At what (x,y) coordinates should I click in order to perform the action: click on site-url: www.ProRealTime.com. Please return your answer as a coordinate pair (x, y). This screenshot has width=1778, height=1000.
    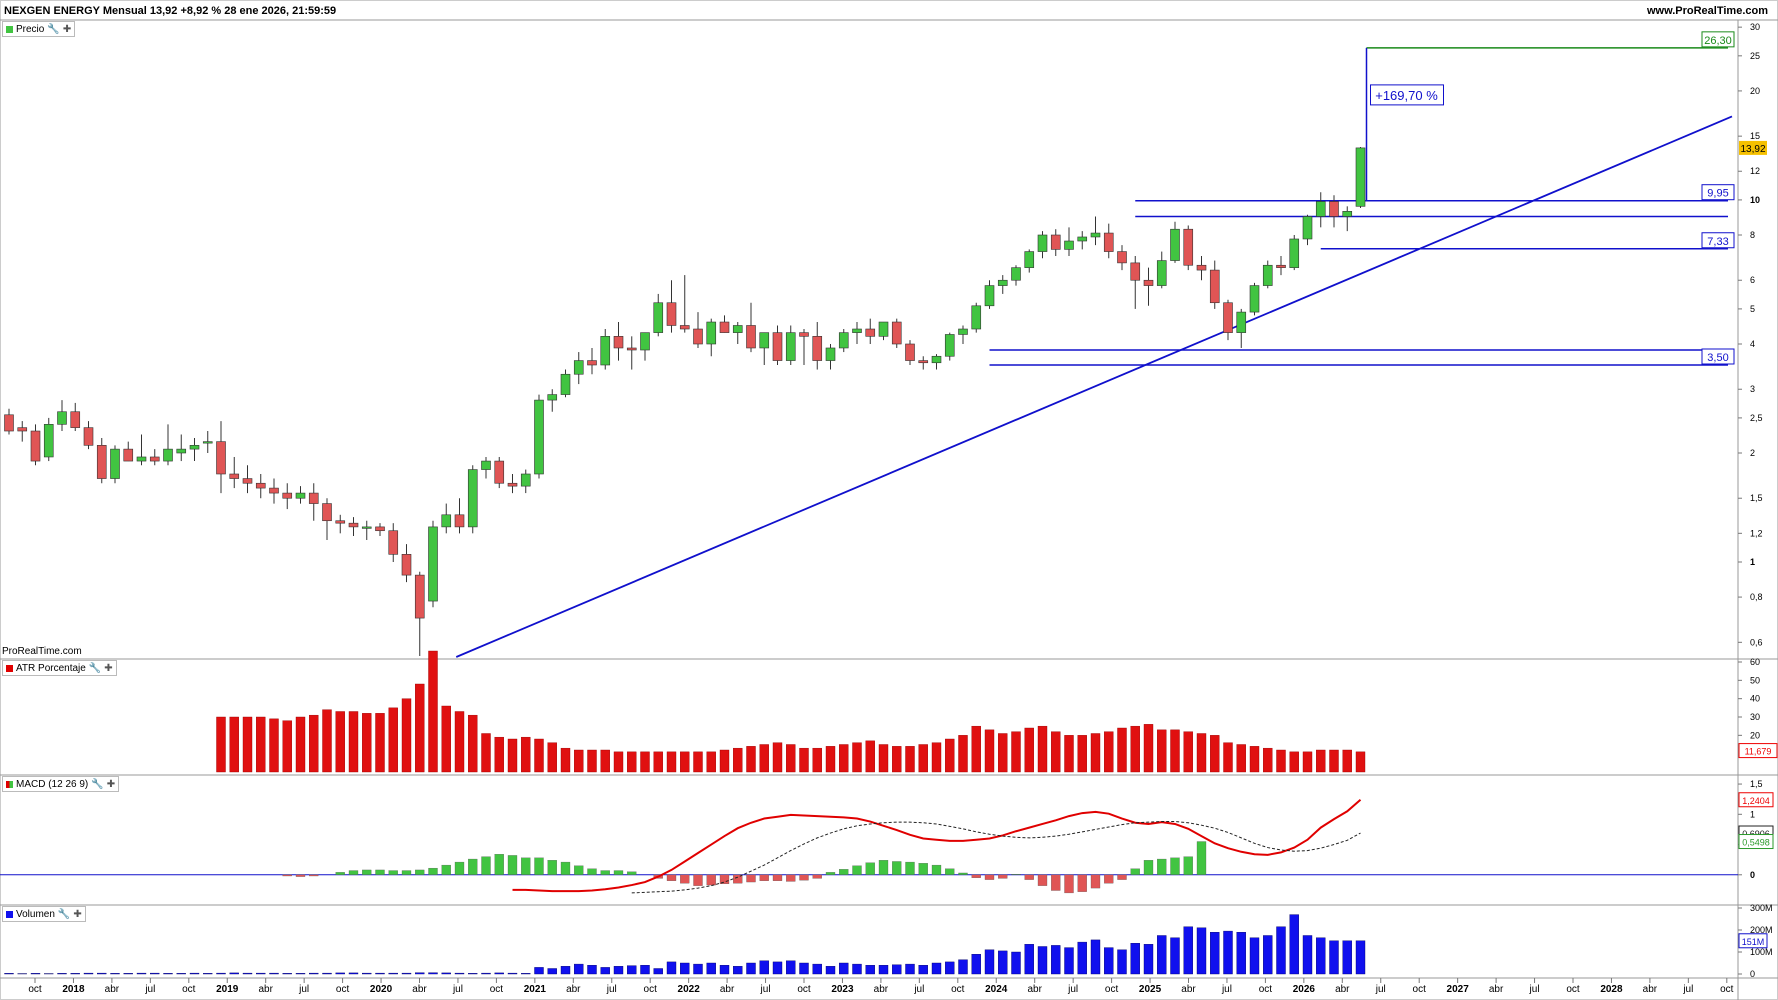
    Looking at the image, I should click on (1707, 11).